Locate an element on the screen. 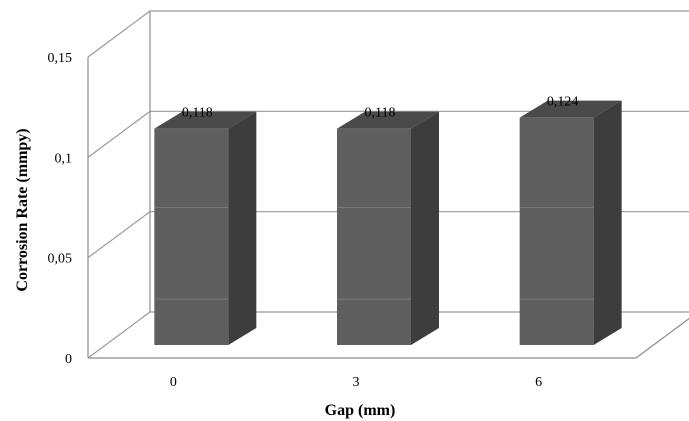  x-tick-label-1: 3 is located at coordinates (356, 382).